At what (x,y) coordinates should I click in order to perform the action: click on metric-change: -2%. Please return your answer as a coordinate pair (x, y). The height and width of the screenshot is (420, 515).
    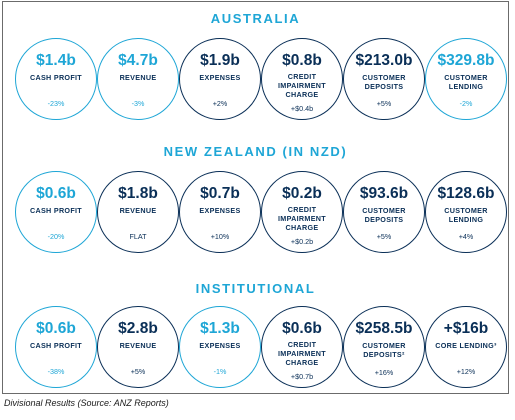
    Looking at the image, I should click on (466, 103).